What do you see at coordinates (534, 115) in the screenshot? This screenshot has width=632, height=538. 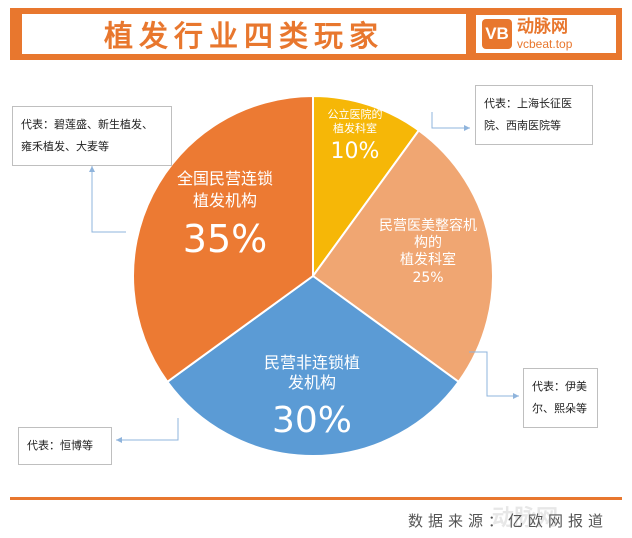 I see `callout-public-hospitals: 代表：上海长征医 院、西南医院等` at bounding box center [534, 115].